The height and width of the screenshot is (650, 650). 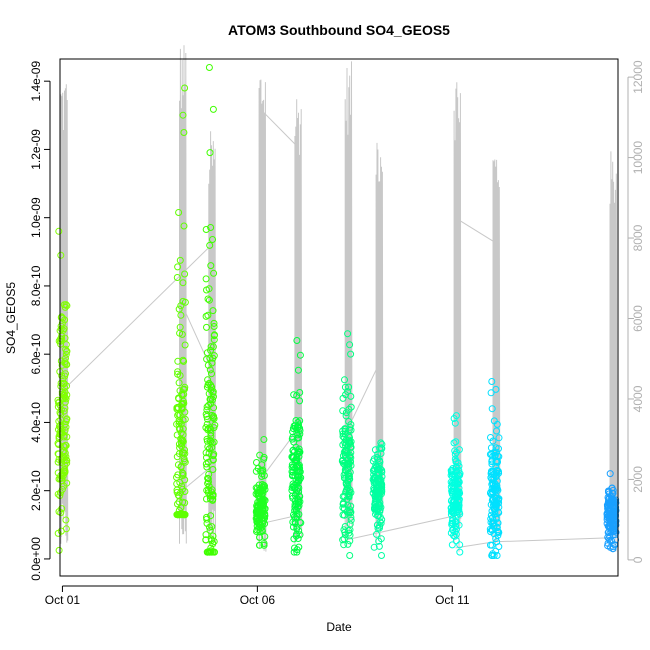 I want to click on x-tick-label: Oct 06, so click(x=258, y=600).